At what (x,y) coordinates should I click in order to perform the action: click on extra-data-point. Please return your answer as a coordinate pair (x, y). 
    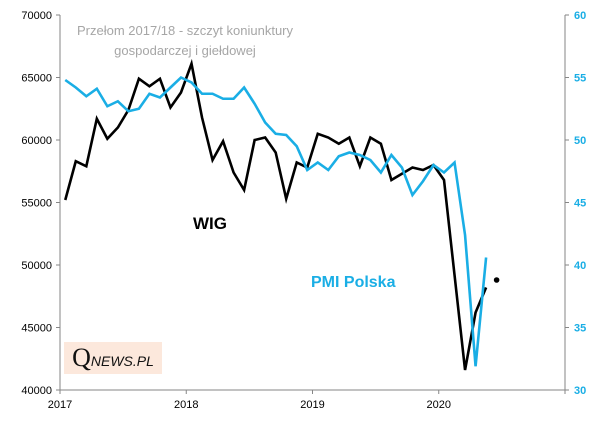
    Looking at the image, I should click on (496, 280).